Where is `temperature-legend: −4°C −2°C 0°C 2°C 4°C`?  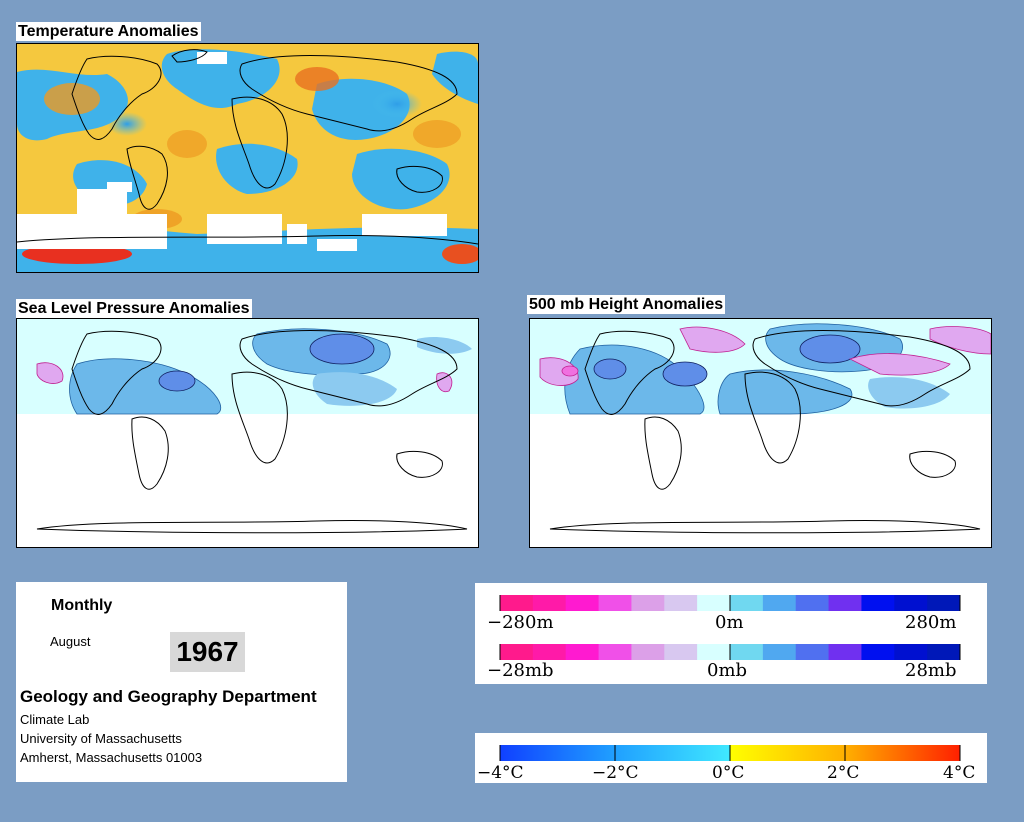 temperature-legend: −4°C −2°C 0°C 2°C 4°C is located at coordinates (731, 758).